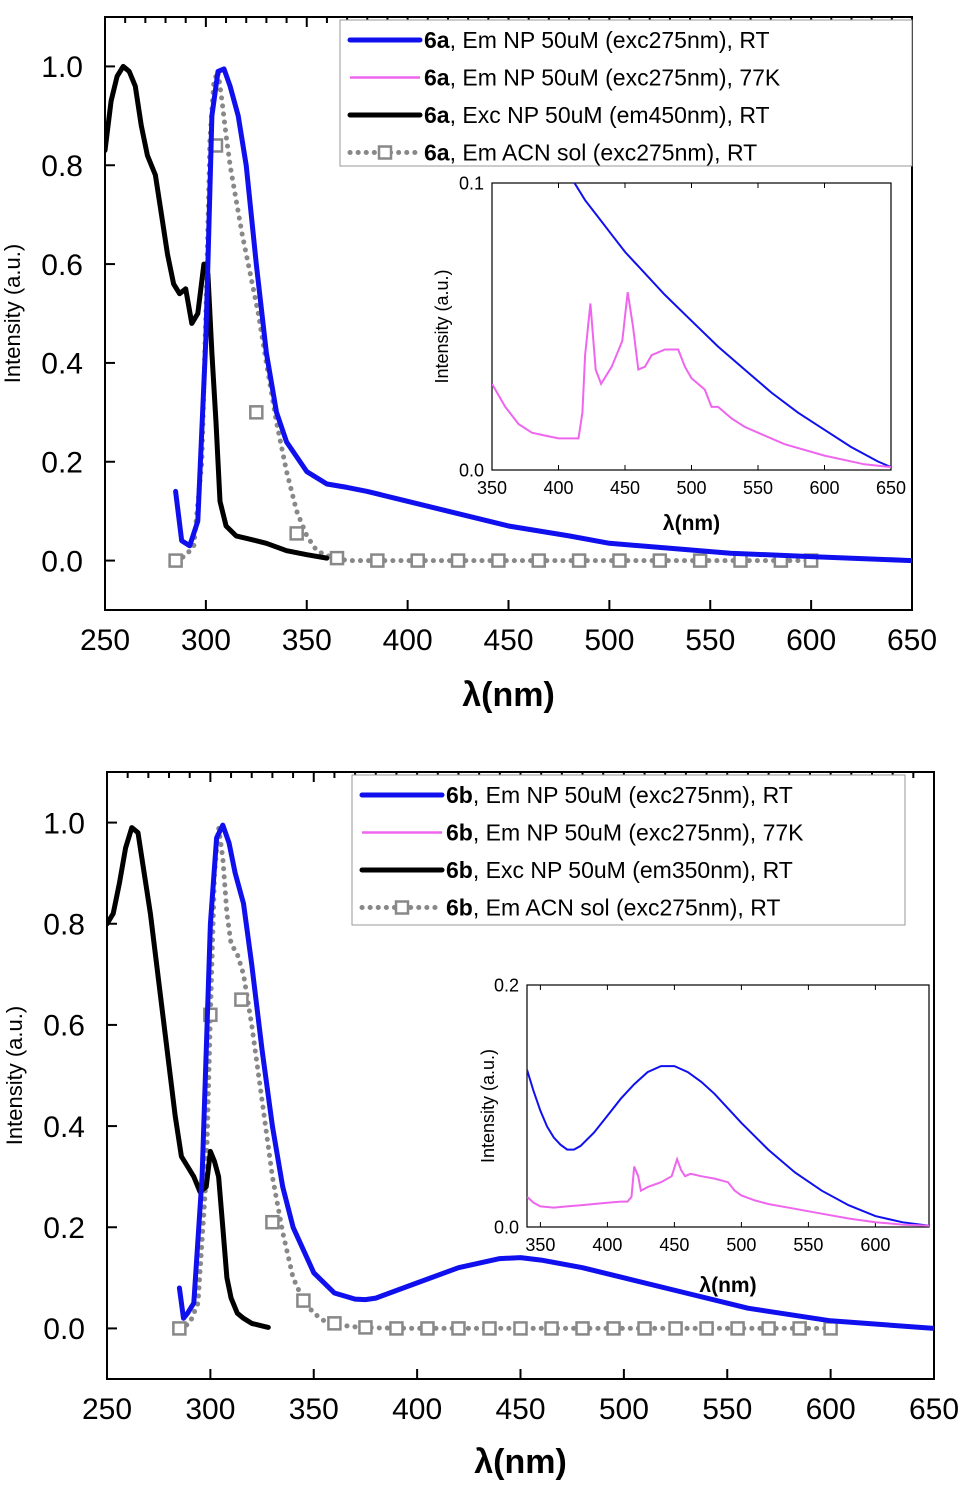  Describe the element at coordinates (607, 1245) in the screenshot. I see `panel-2-inset-x-tick-label: 400` at that location.